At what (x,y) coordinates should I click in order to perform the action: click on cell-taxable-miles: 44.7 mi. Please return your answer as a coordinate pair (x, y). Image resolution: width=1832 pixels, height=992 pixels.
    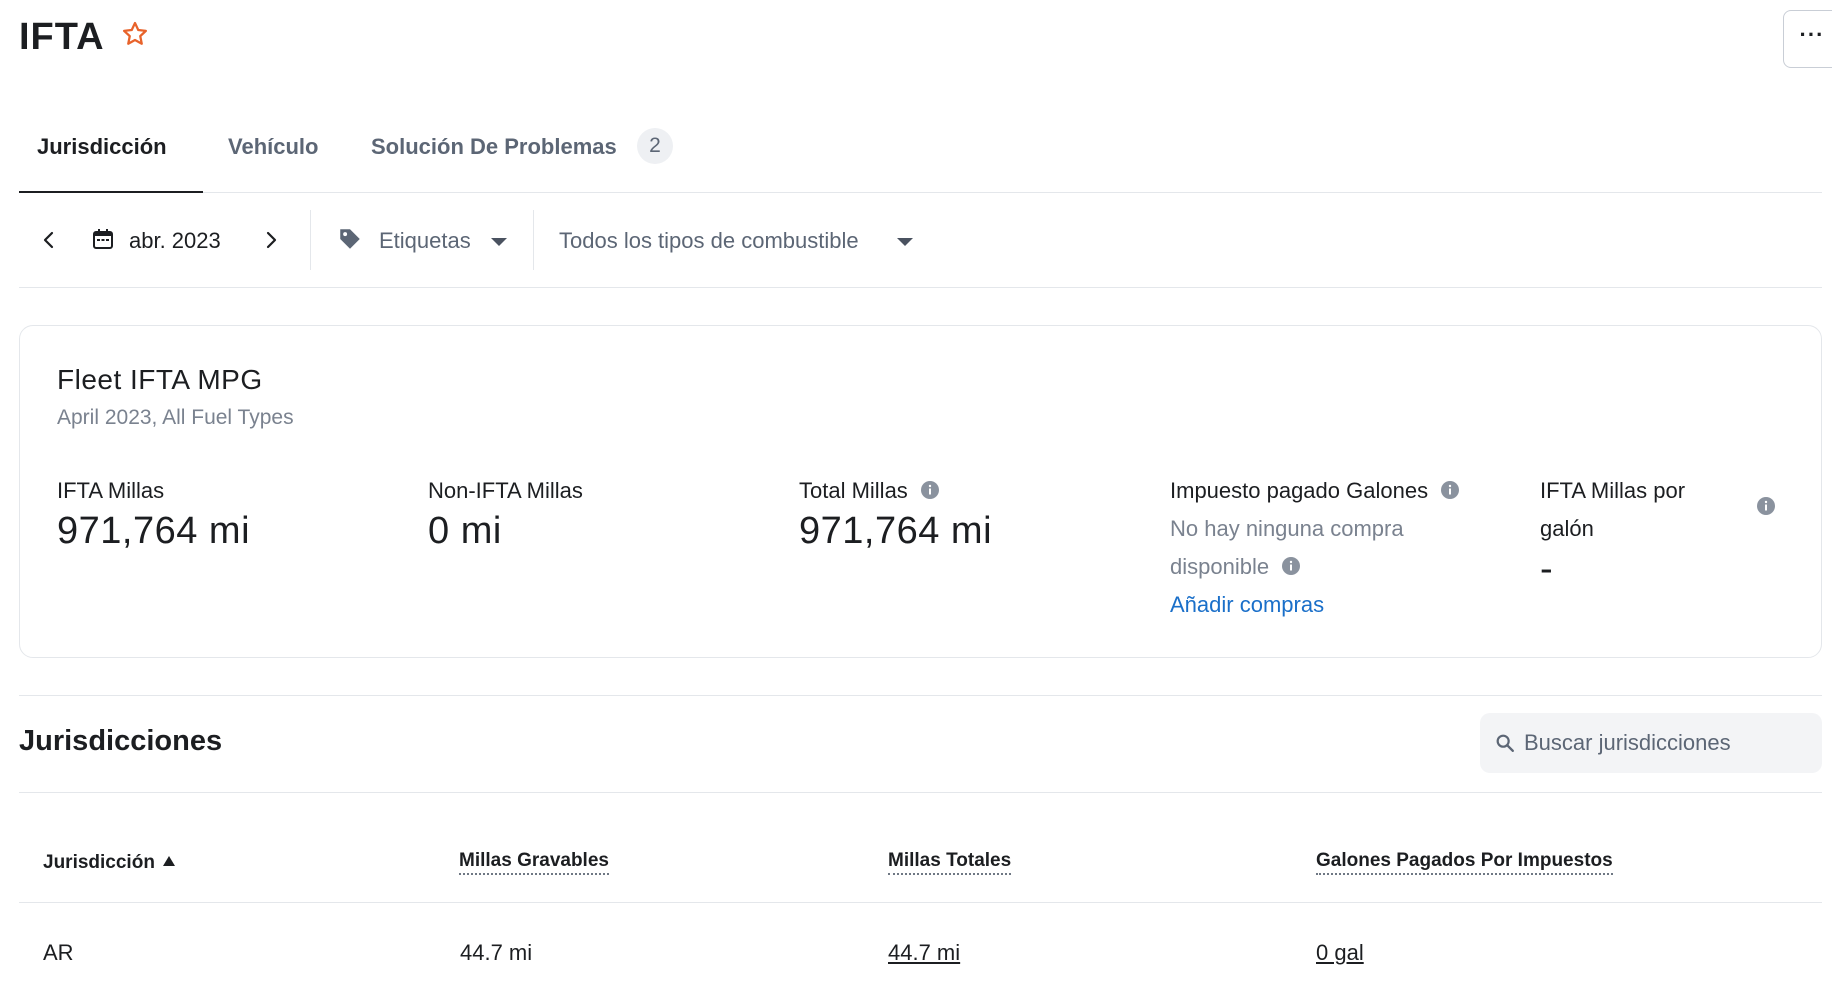
    Looking at the image, I should click on (496, 952).